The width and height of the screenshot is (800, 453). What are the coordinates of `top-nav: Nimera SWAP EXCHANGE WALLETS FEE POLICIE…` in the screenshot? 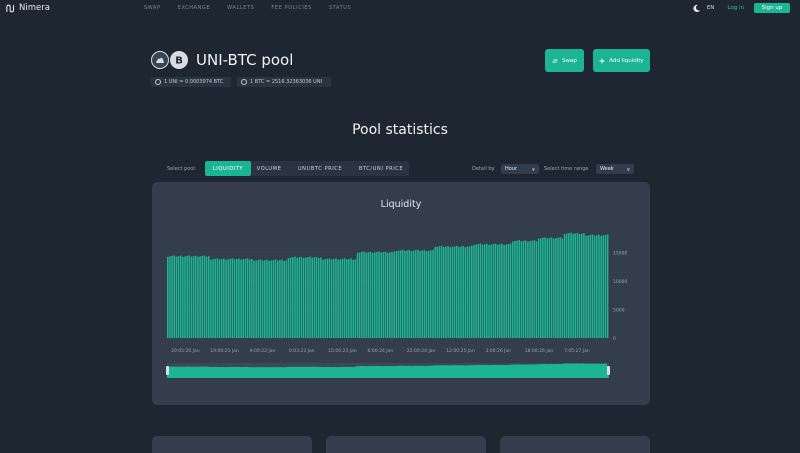 It's located at (400, 8).